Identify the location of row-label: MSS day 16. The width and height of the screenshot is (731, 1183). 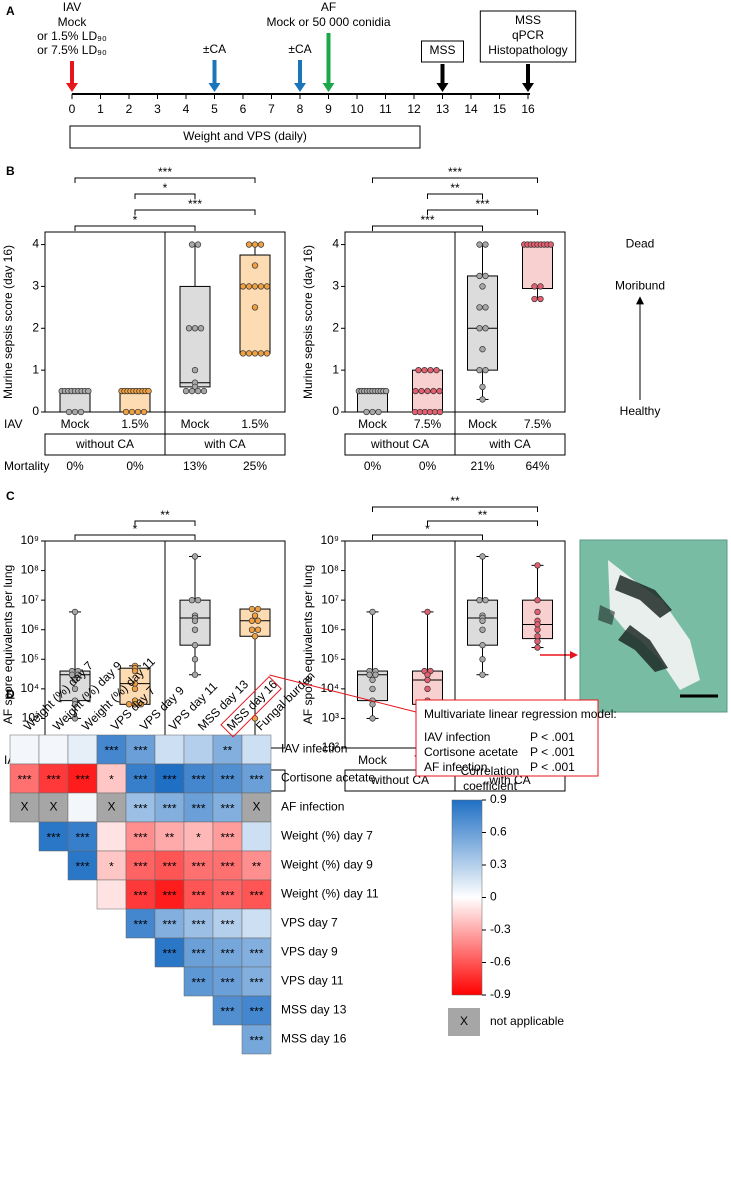
(314, 1039).